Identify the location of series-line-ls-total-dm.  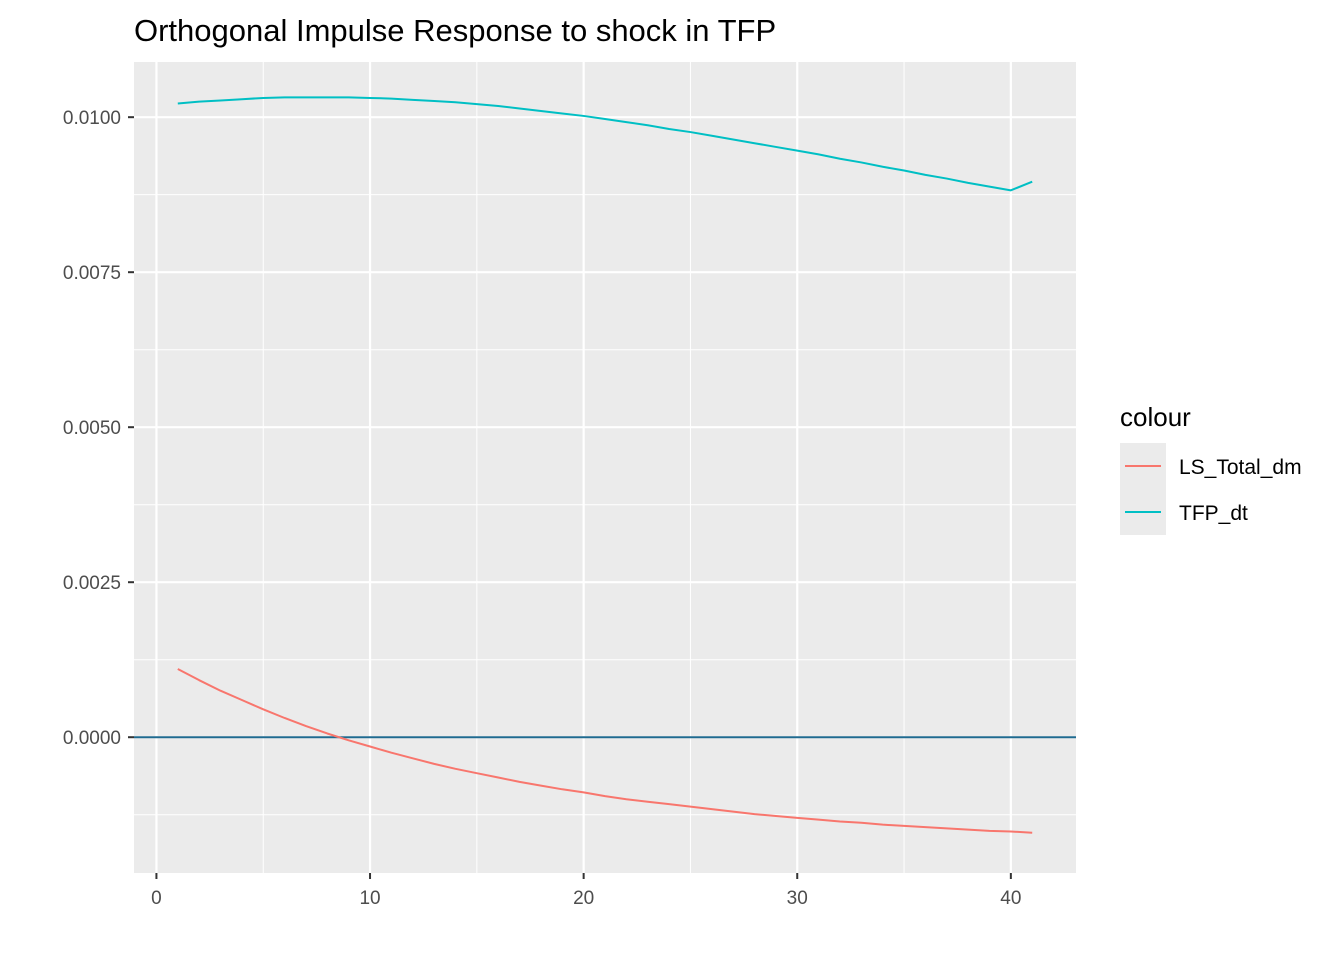
(605, 751).